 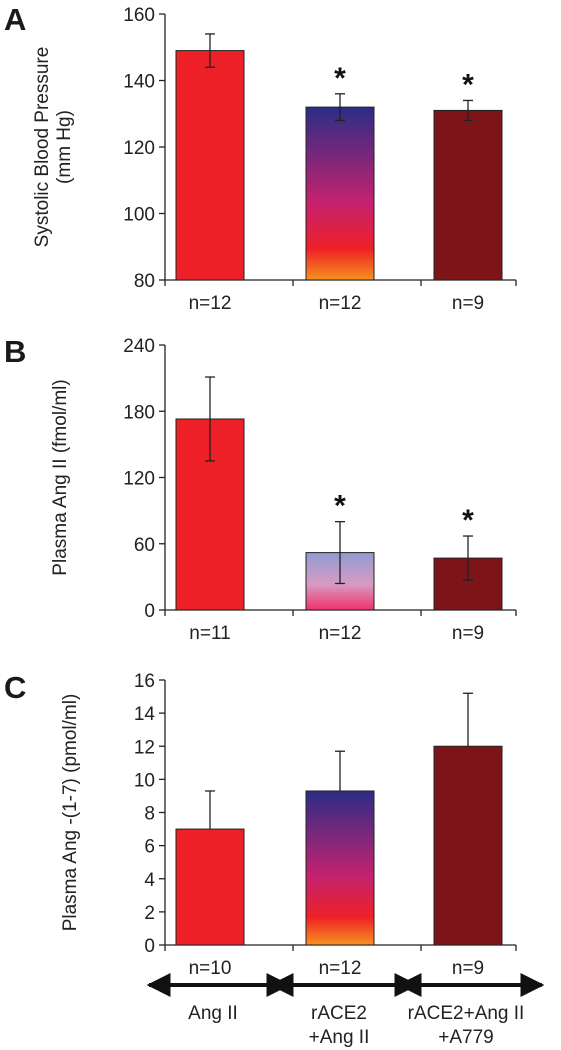 What do you see at coordinates (144, 747) in the screenshot?
I see `y-tick-label: 12` at bounding box center [144, 747].